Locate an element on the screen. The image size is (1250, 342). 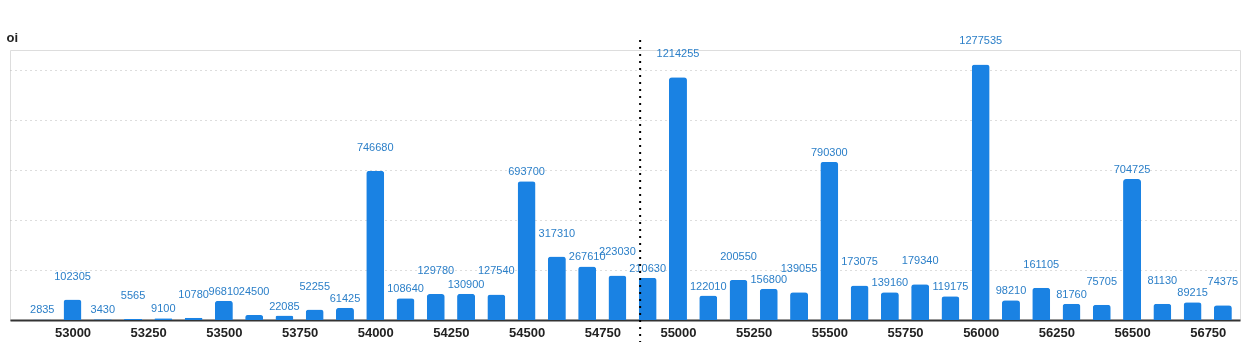
data-label: 22085 is located at coordinates (284, 305).